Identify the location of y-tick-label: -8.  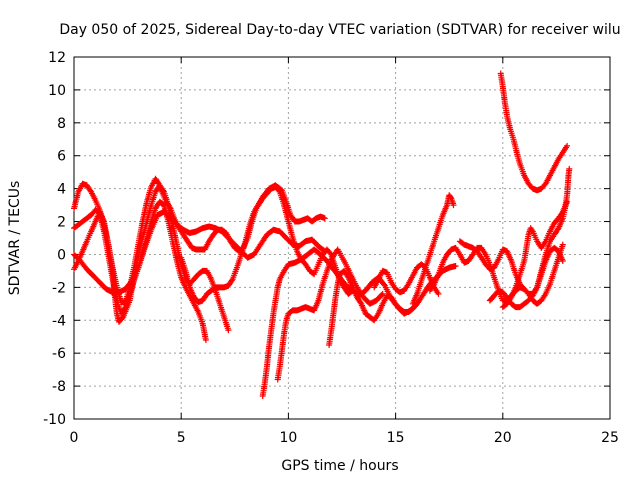
(59, 387).